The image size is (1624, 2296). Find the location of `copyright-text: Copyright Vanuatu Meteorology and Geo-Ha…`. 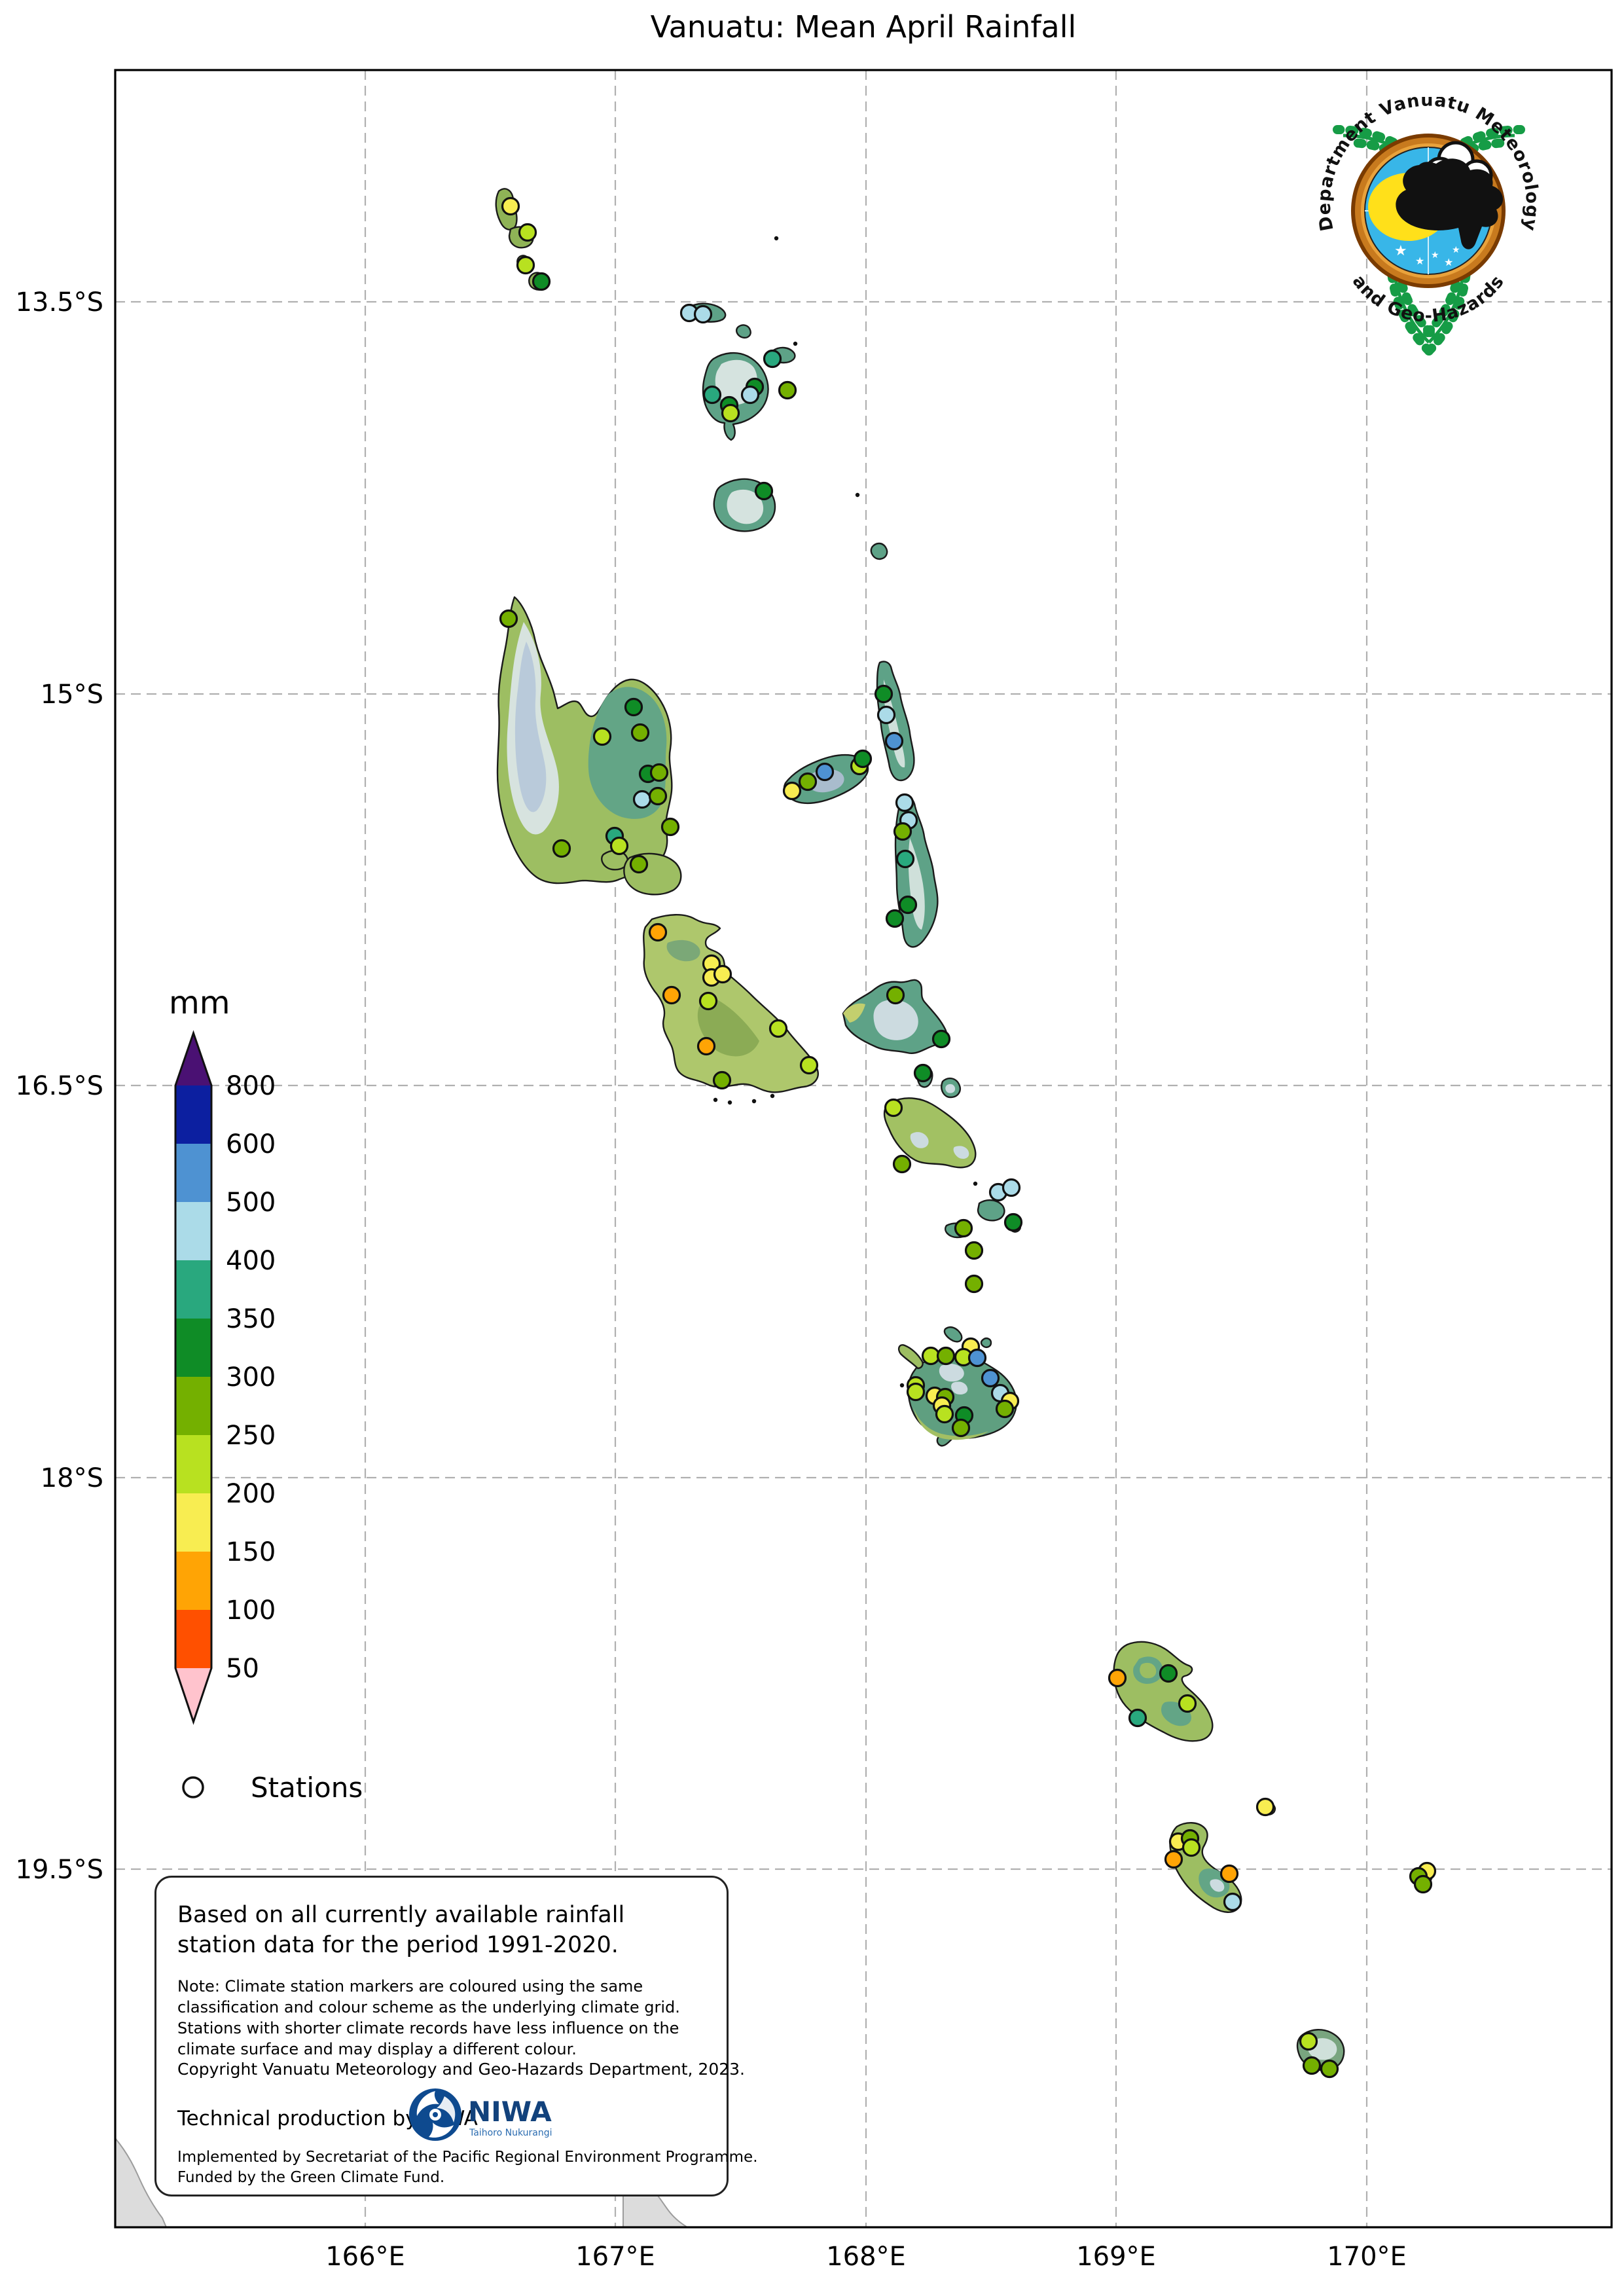

copyright-text: Copyright Vanuatu Meteorology and Geo-Ha… is located at coordinates (461, 2069).